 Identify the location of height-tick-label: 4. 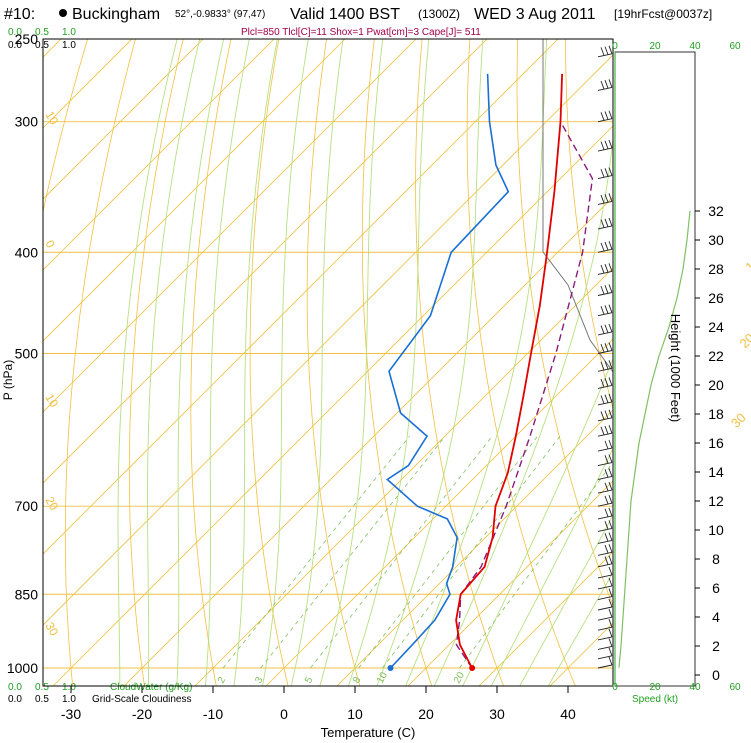
(716, 617).